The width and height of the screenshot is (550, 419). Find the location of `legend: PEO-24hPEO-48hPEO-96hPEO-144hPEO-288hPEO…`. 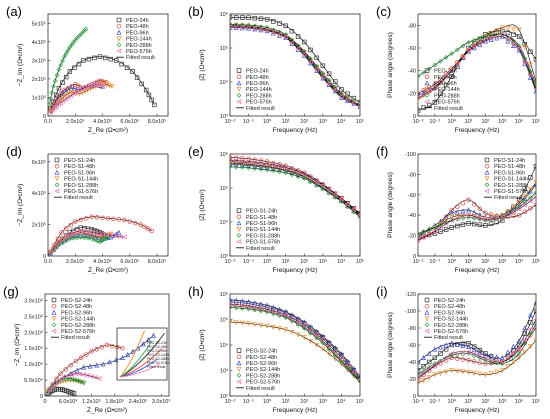

legend: PEO-24hPEO-48hPEO-96hPEO-144hPEO-288hPEO… is located at coordinates (135, 39).